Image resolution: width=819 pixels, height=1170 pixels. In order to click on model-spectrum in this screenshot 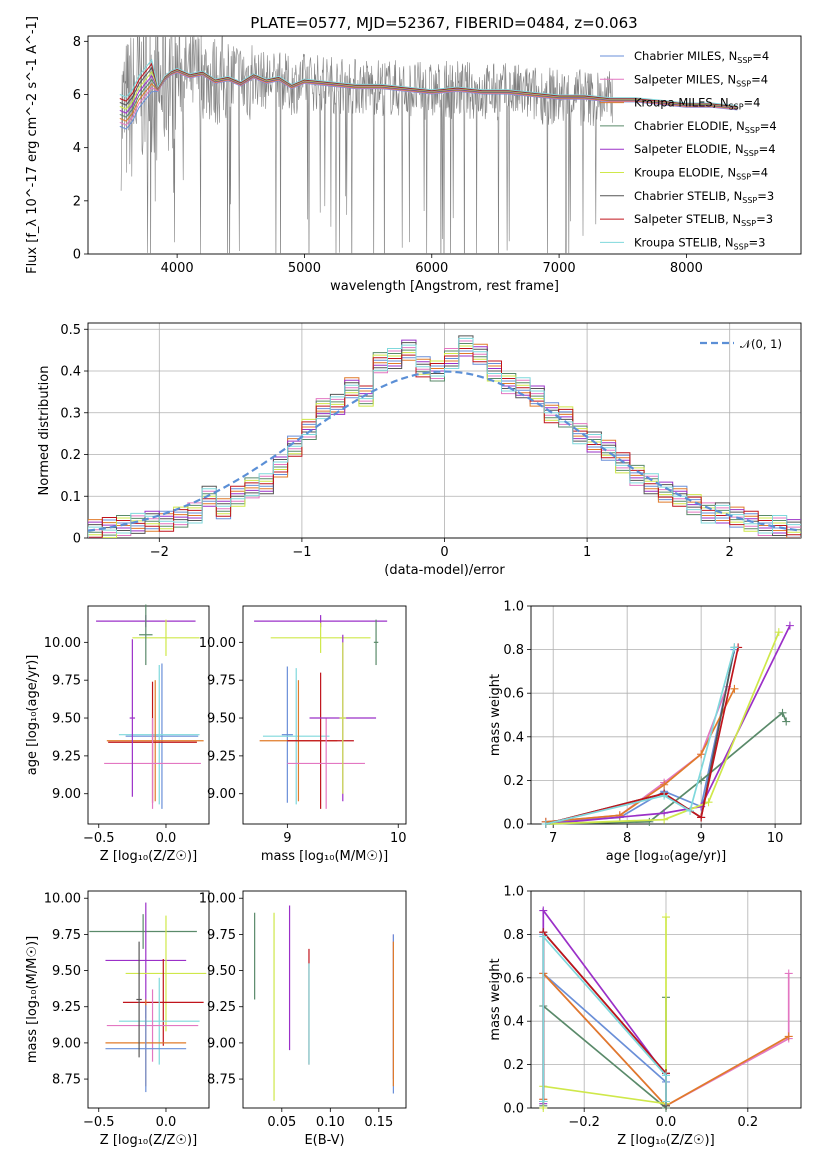, I will do `click(428, 82)`.